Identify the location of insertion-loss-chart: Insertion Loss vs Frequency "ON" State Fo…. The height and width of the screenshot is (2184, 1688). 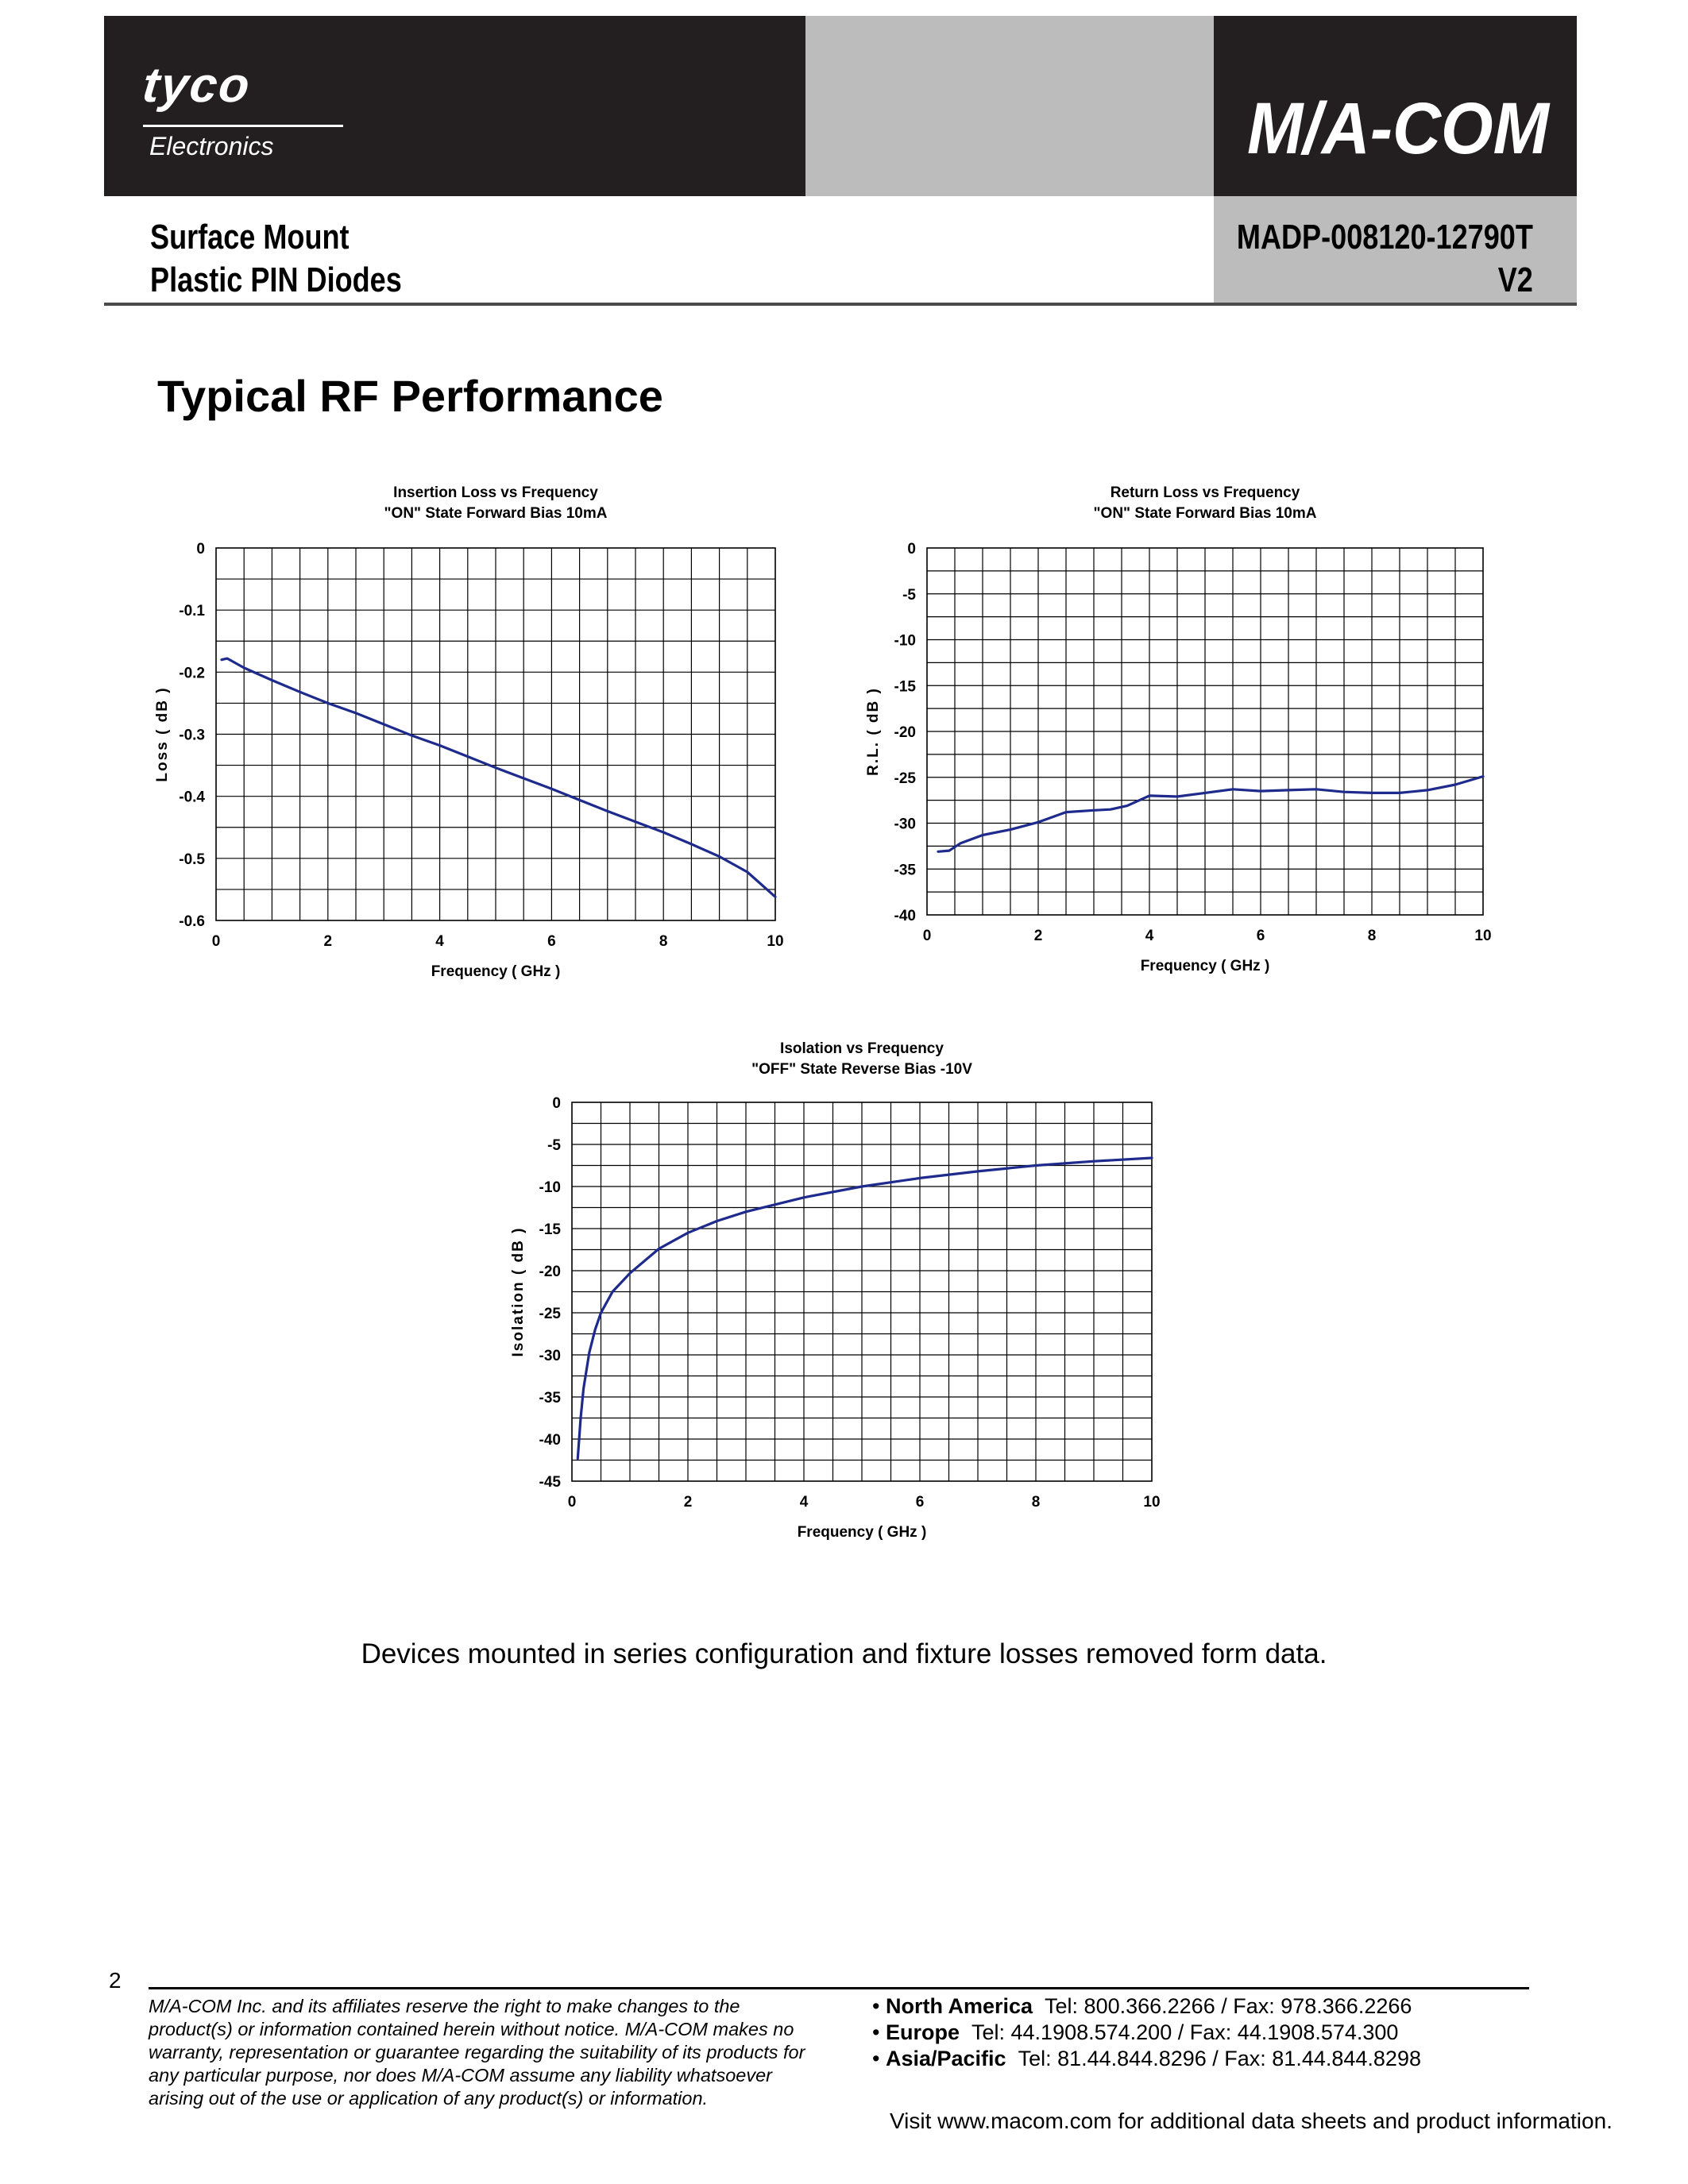
(469, 732).